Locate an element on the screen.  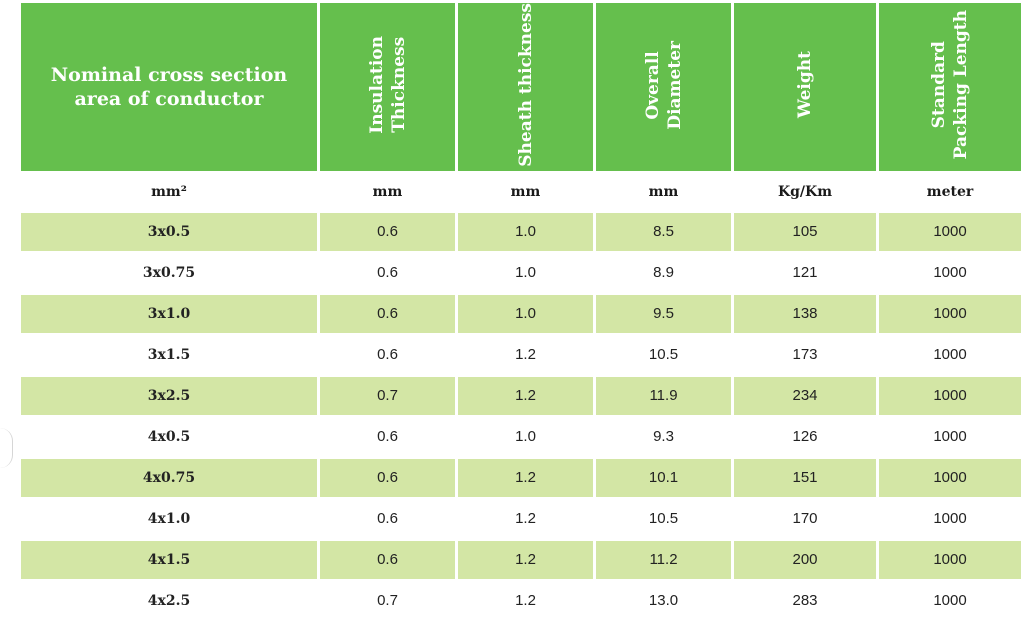
row-type-cell: 4x1.0 is located at coordinates (169, 520).